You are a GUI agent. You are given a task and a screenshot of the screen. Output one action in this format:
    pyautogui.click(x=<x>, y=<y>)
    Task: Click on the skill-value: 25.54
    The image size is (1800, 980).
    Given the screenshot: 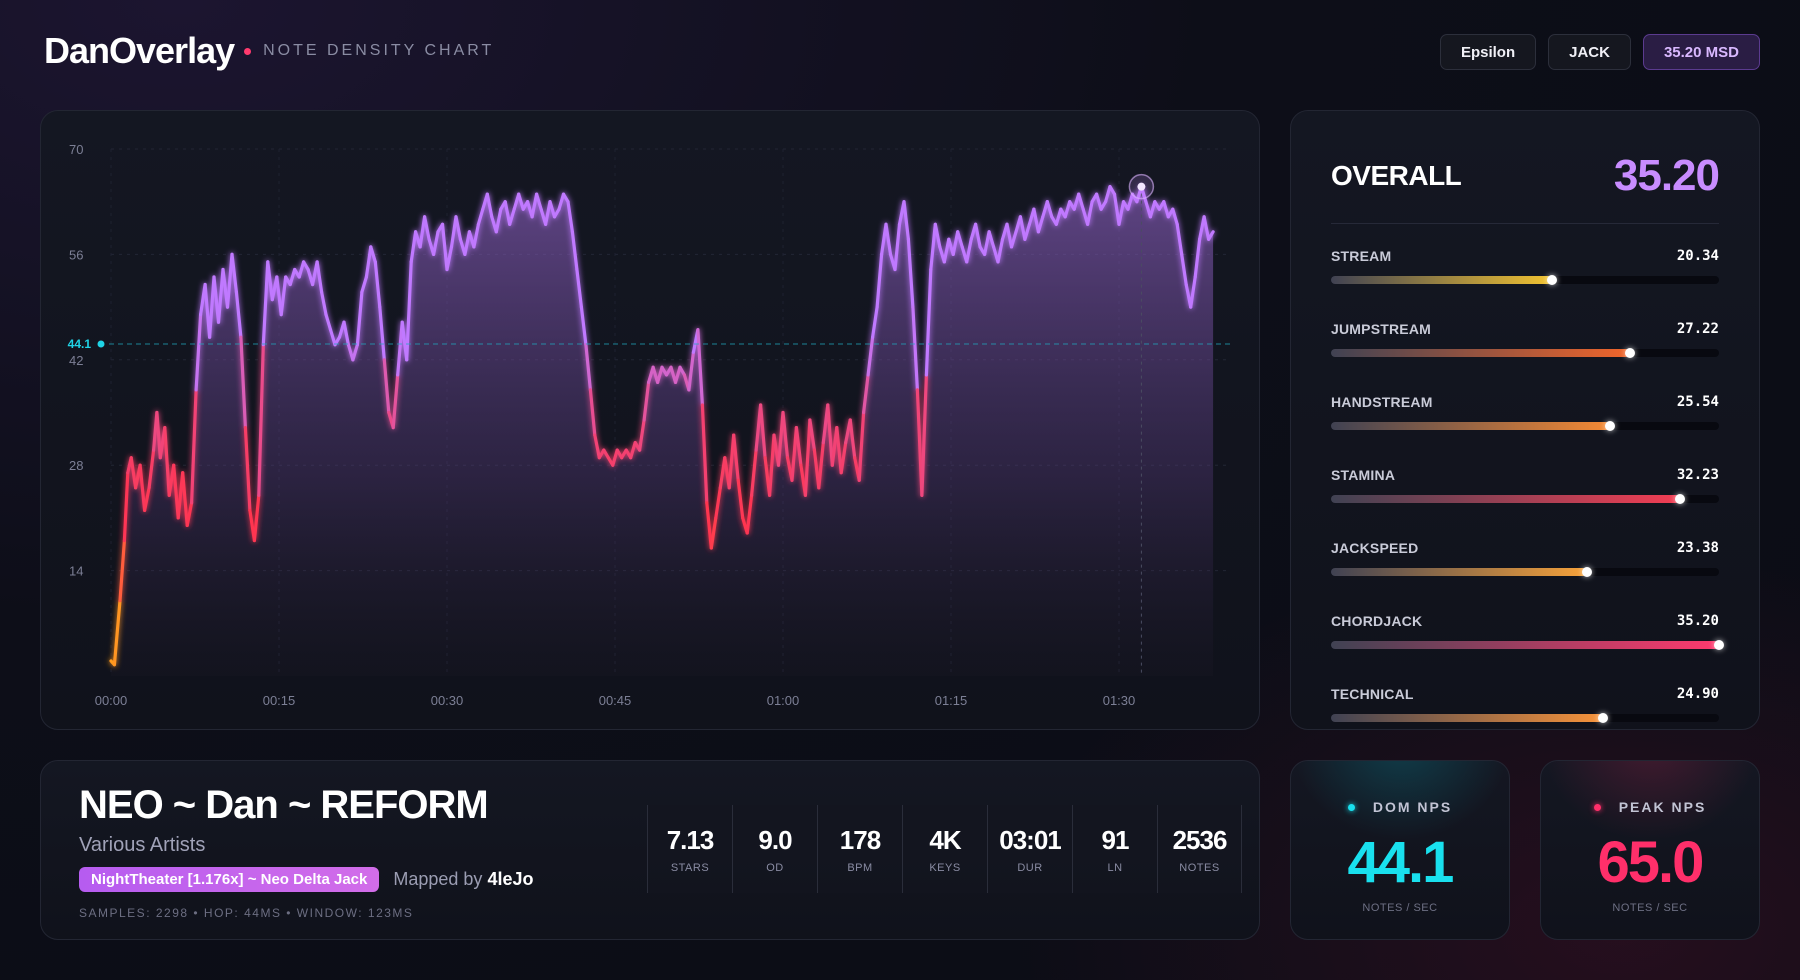 What is the action you would take?
    pyautogui.click(x=1697, y=402)
    